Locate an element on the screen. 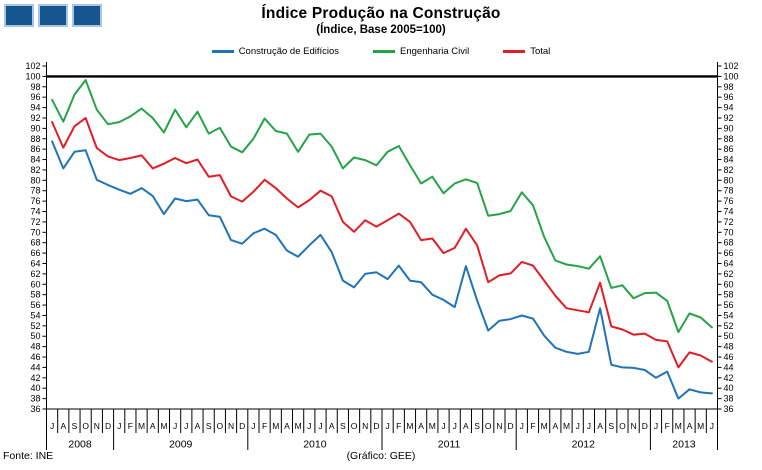 The image size is (762, 470). y-tick-label-left: 64 is located at coordinates (35, 263).